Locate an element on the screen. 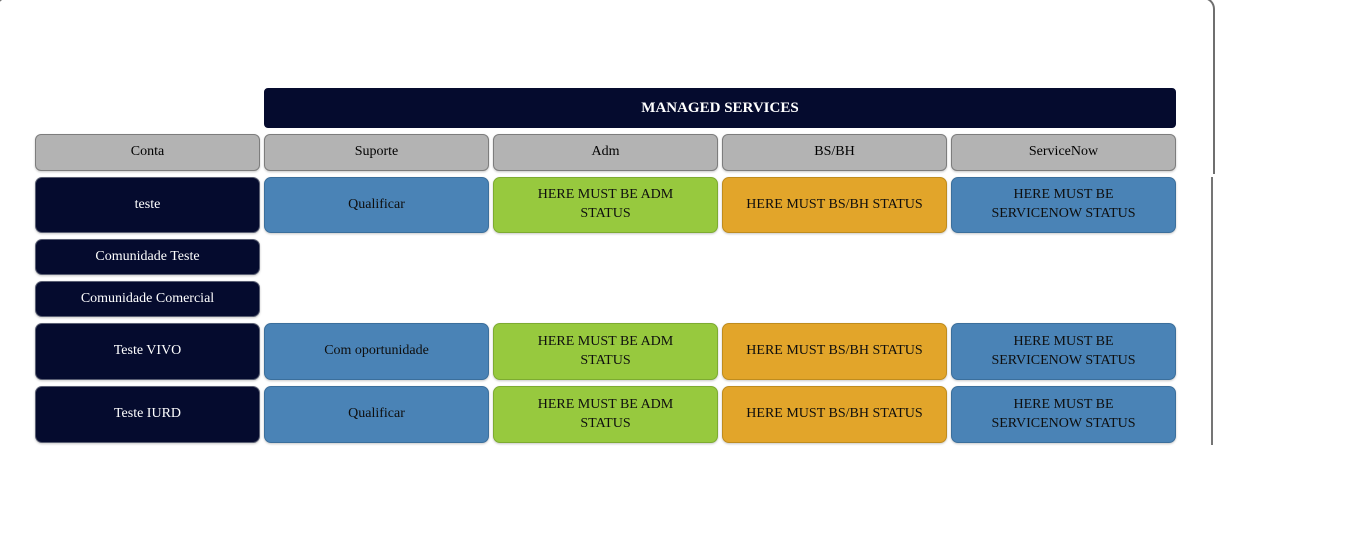 The width and height of the screenshot is (1358, 544). cell-suporte-teste-iurd: Qualificar is located at coordinates (376, 414).